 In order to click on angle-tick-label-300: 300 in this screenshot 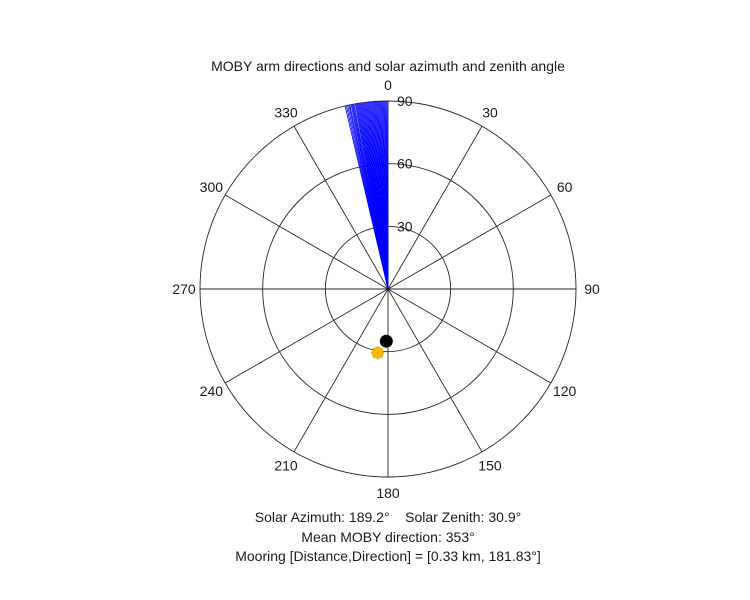, I will do `click(212, 187)`.